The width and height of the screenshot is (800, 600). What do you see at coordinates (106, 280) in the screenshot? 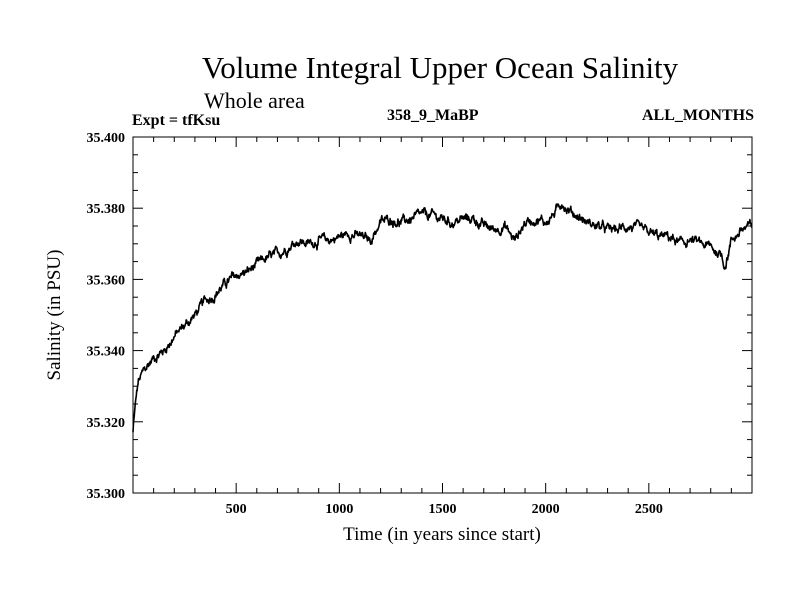
I see `y-tick-label: 35.360` at bounding box center [106, 280].